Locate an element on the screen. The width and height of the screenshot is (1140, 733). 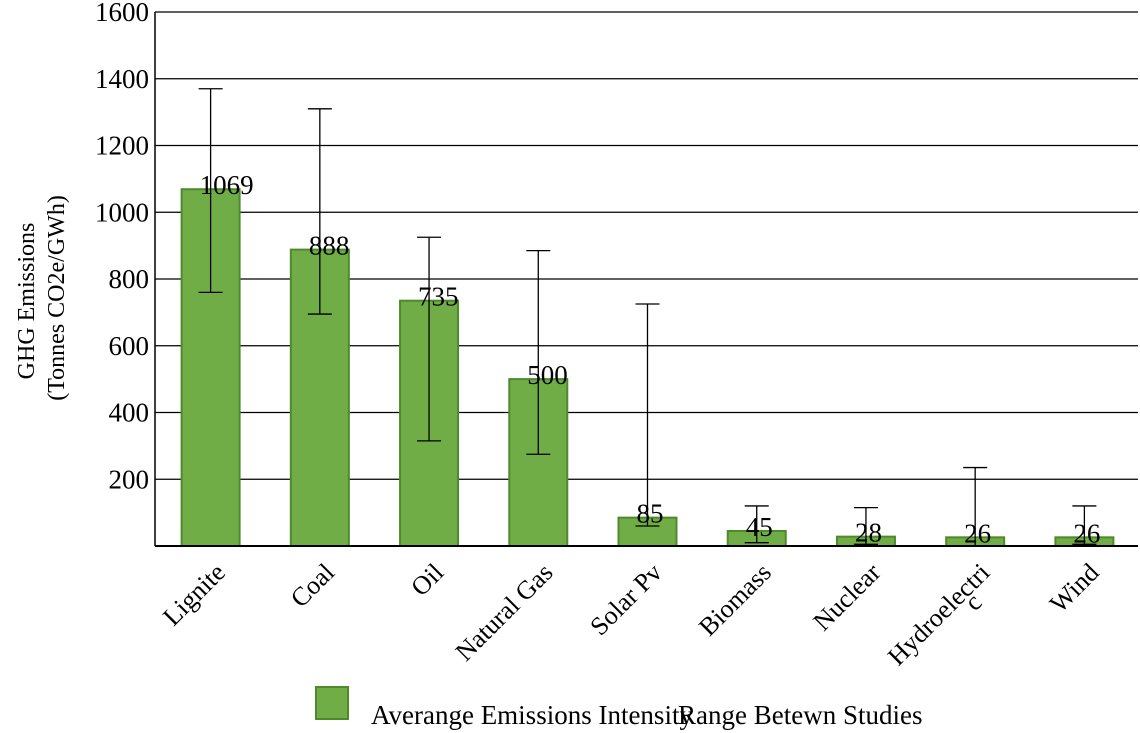
range-bar-biomass is located at coordinates (756, 524).